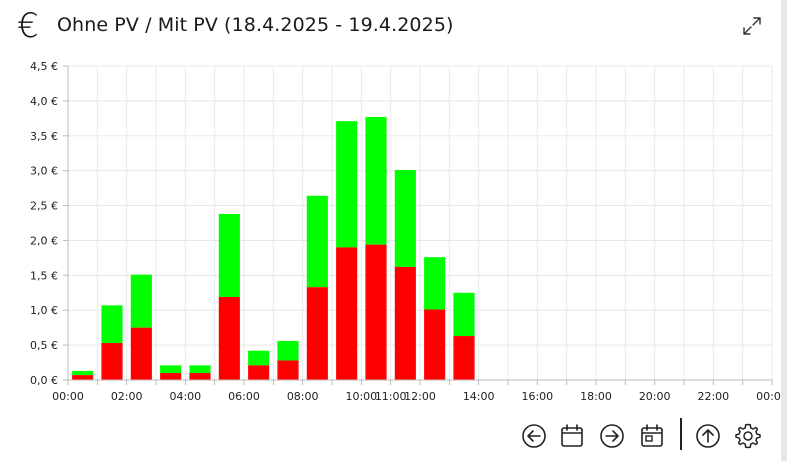 The height and width of the screenshot is (461, 787). What do you see at coordinates (391, 396) in the screenshot?
I see `x-tick-label: 11:00` at bounding box center [391, 396].